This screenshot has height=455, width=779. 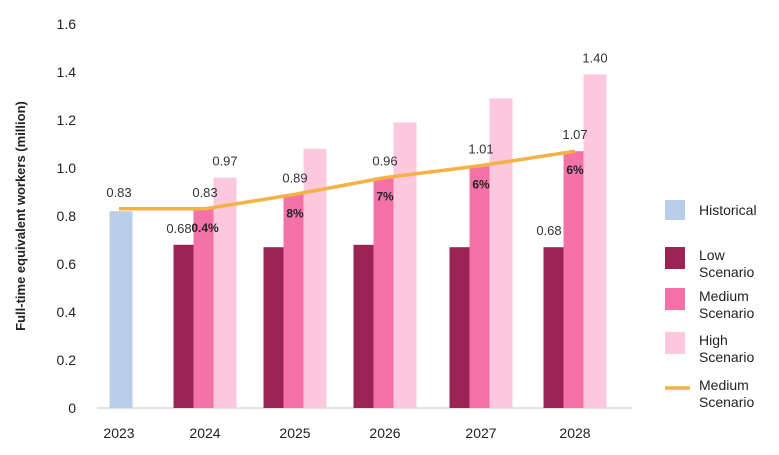 What do you see at coordinates (384, 161) in the screenshot?
I see `data-label: 0.96` at bounding box center [384, 161].